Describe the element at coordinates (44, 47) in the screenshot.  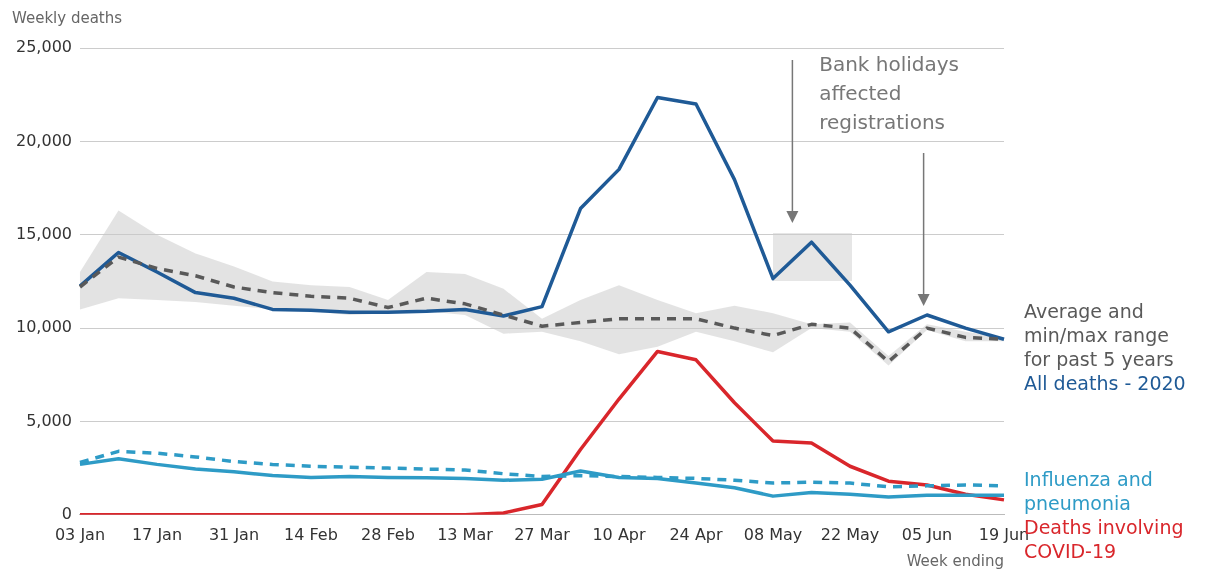
I see `y-tick-label: 25,000` at that location.